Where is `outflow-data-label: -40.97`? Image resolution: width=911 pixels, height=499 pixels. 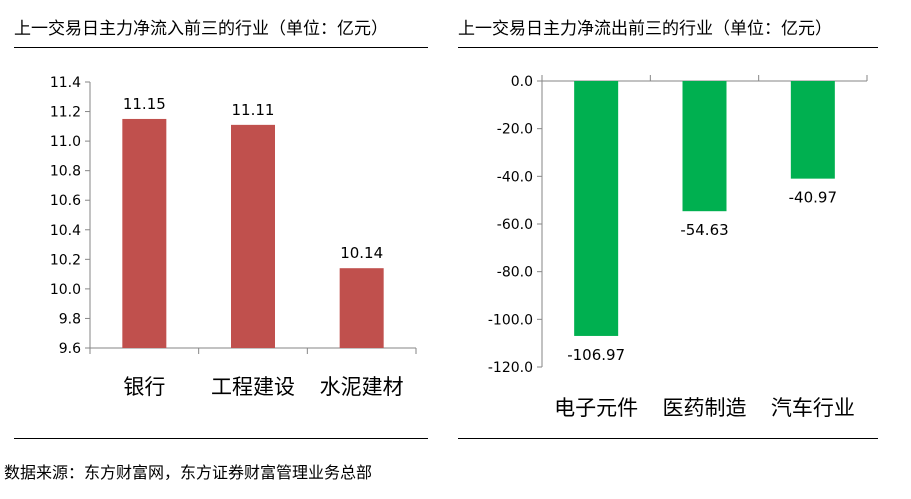 outflow-data-label: -40.97 is located at coordinates (813, 198).